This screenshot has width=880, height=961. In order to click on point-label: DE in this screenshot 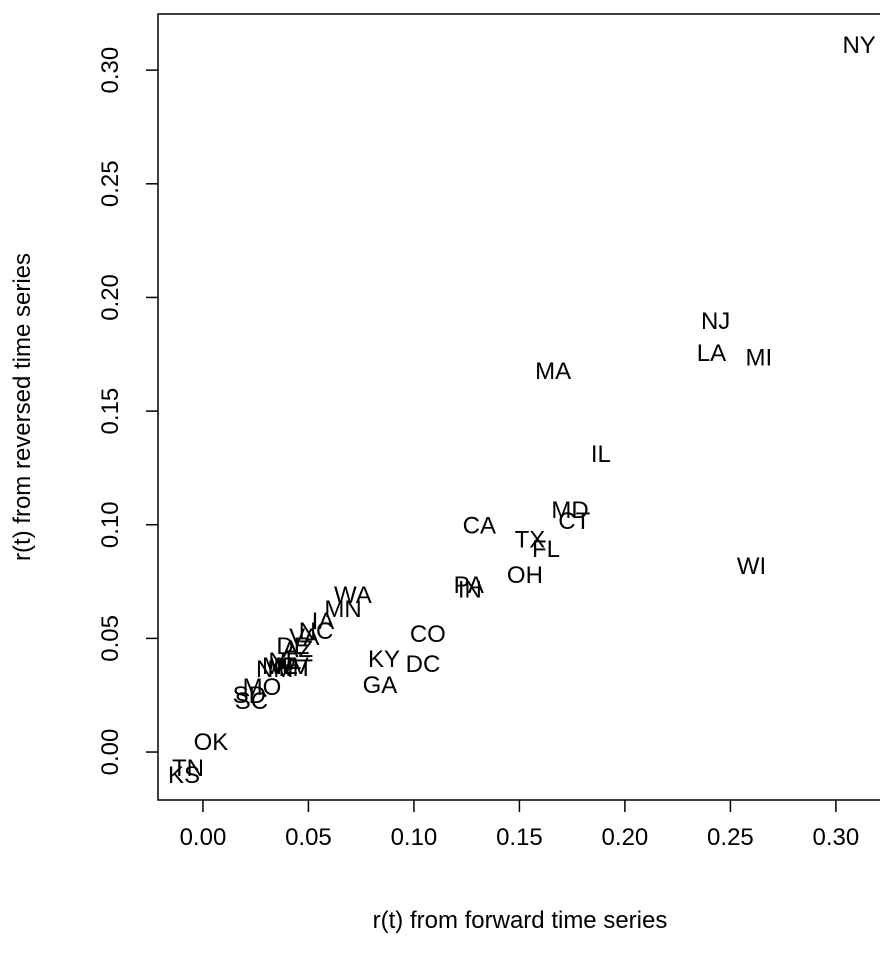, I will do `click(292, 646)`.